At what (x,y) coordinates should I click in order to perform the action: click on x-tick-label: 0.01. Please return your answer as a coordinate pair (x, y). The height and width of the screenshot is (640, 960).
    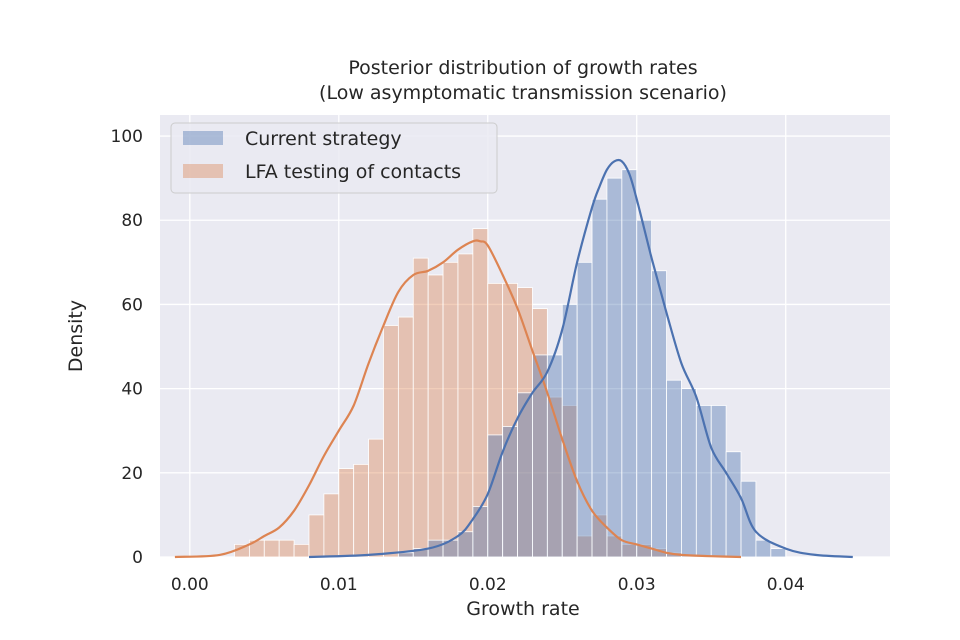
    Looking at the image, I should click on (339, 585).